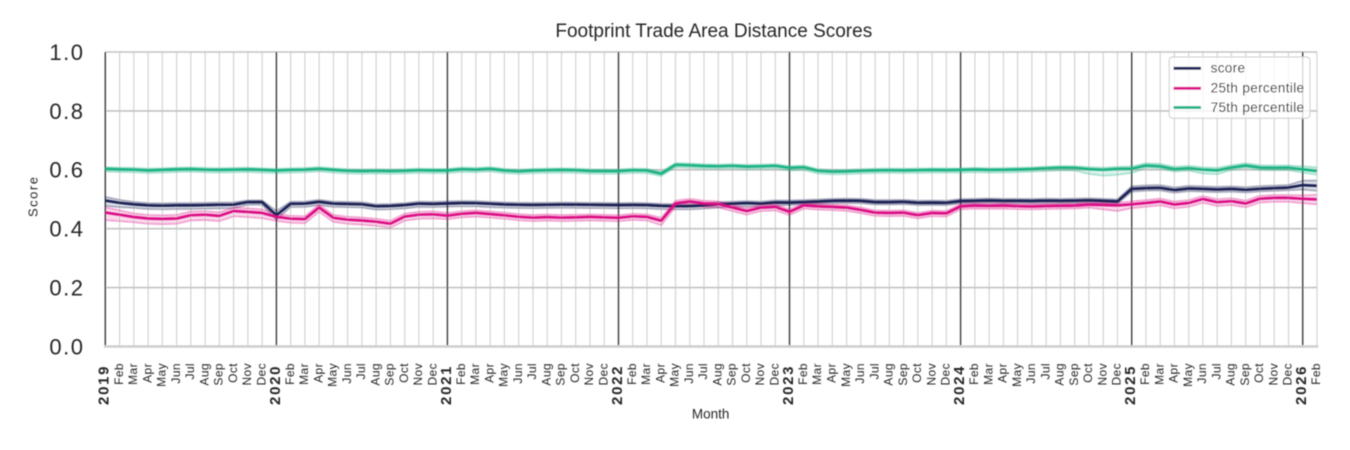  What do you see at coordinates (275, 385) in the screenshot?
I see `svg-text: 2020` at bounding box center [275, 385].